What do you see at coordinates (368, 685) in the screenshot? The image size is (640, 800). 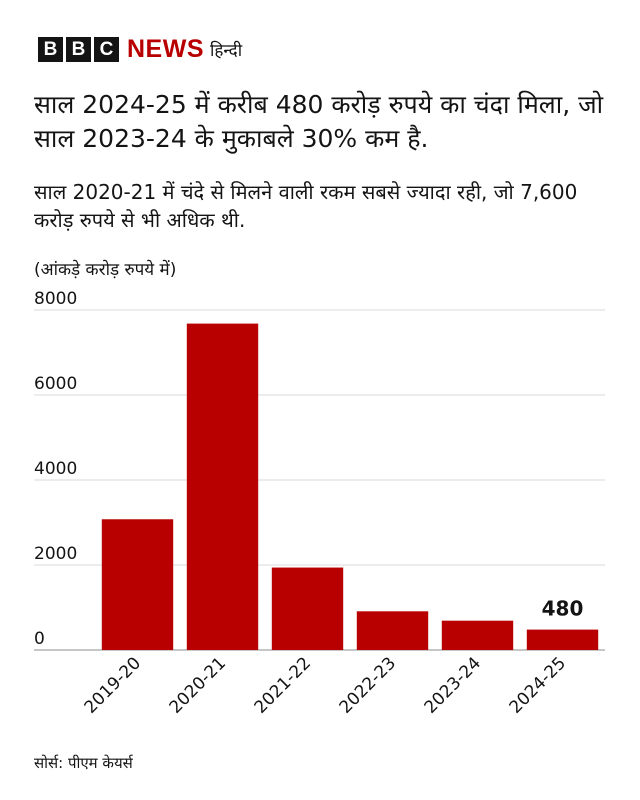 I see `x-tick-label: 2022-23` at bounding box center [368, 685].